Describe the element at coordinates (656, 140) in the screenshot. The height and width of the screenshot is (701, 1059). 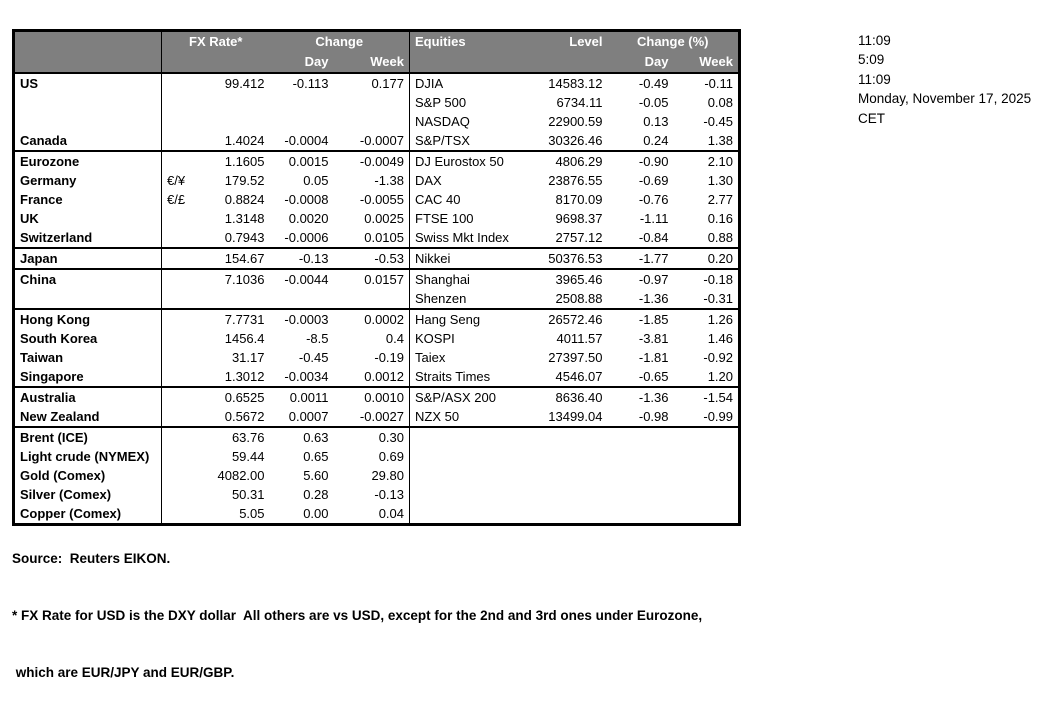
I see `equity-change-day-cell: 0.24` at that location.